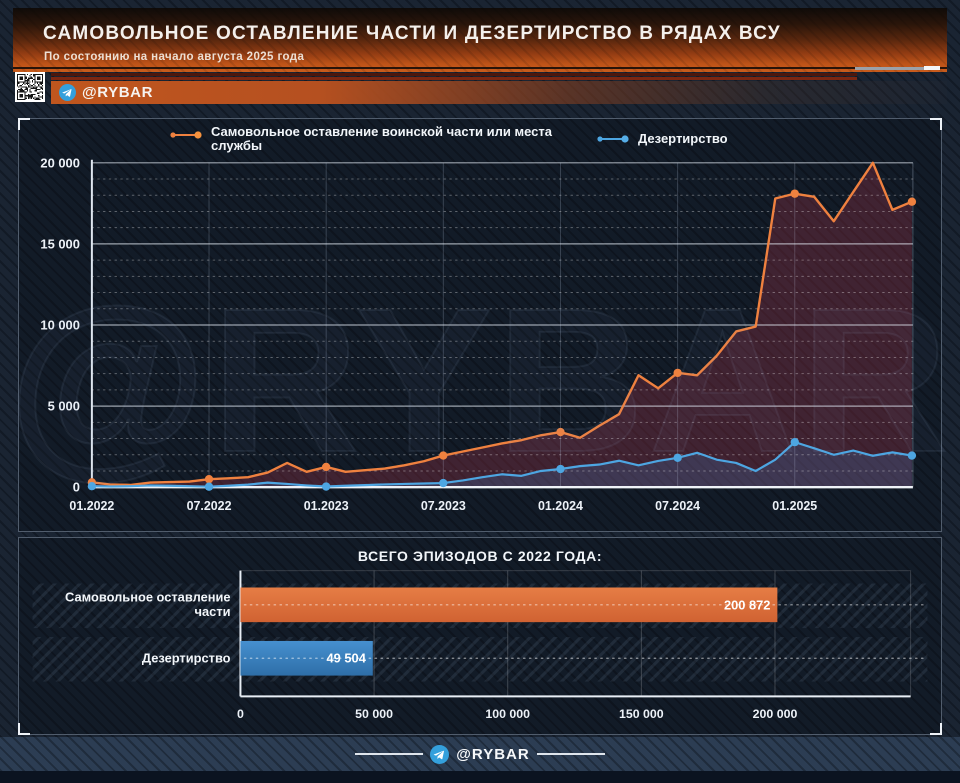  I want to click on legend-item-desertion: Дезертирство, so click(662, 139).